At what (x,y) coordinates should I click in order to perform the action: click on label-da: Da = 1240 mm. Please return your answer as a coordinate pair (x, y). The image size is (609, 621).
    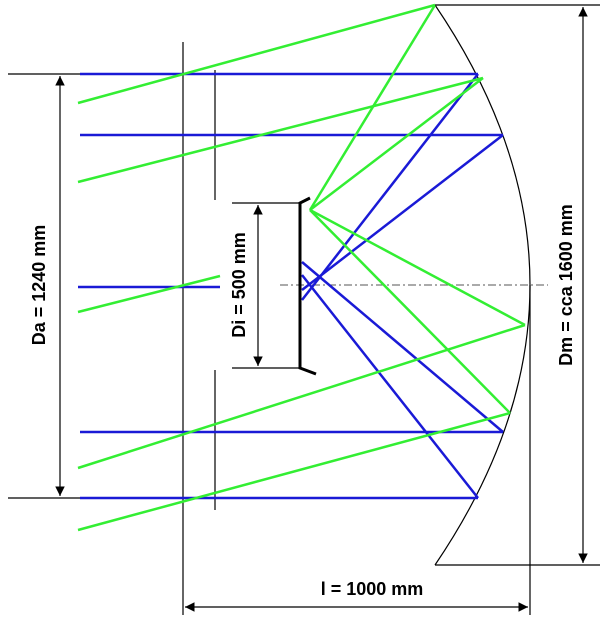
    Looking at the image, I should click on (39, 285).